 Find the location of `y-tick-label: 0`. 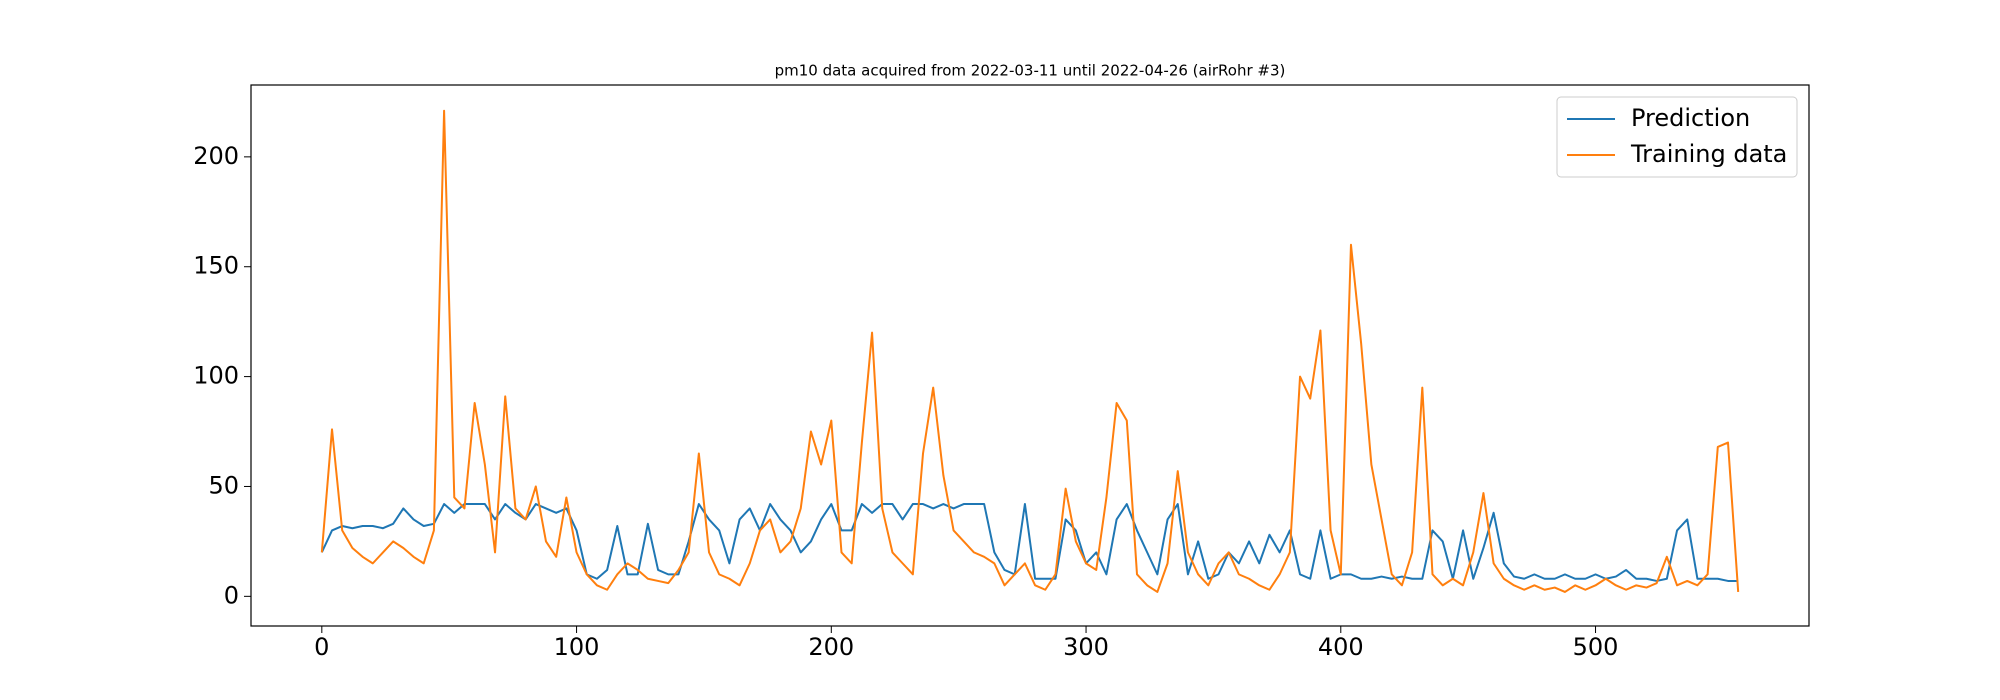

y-tick-label: 0 is located at coordinates (231, 595).